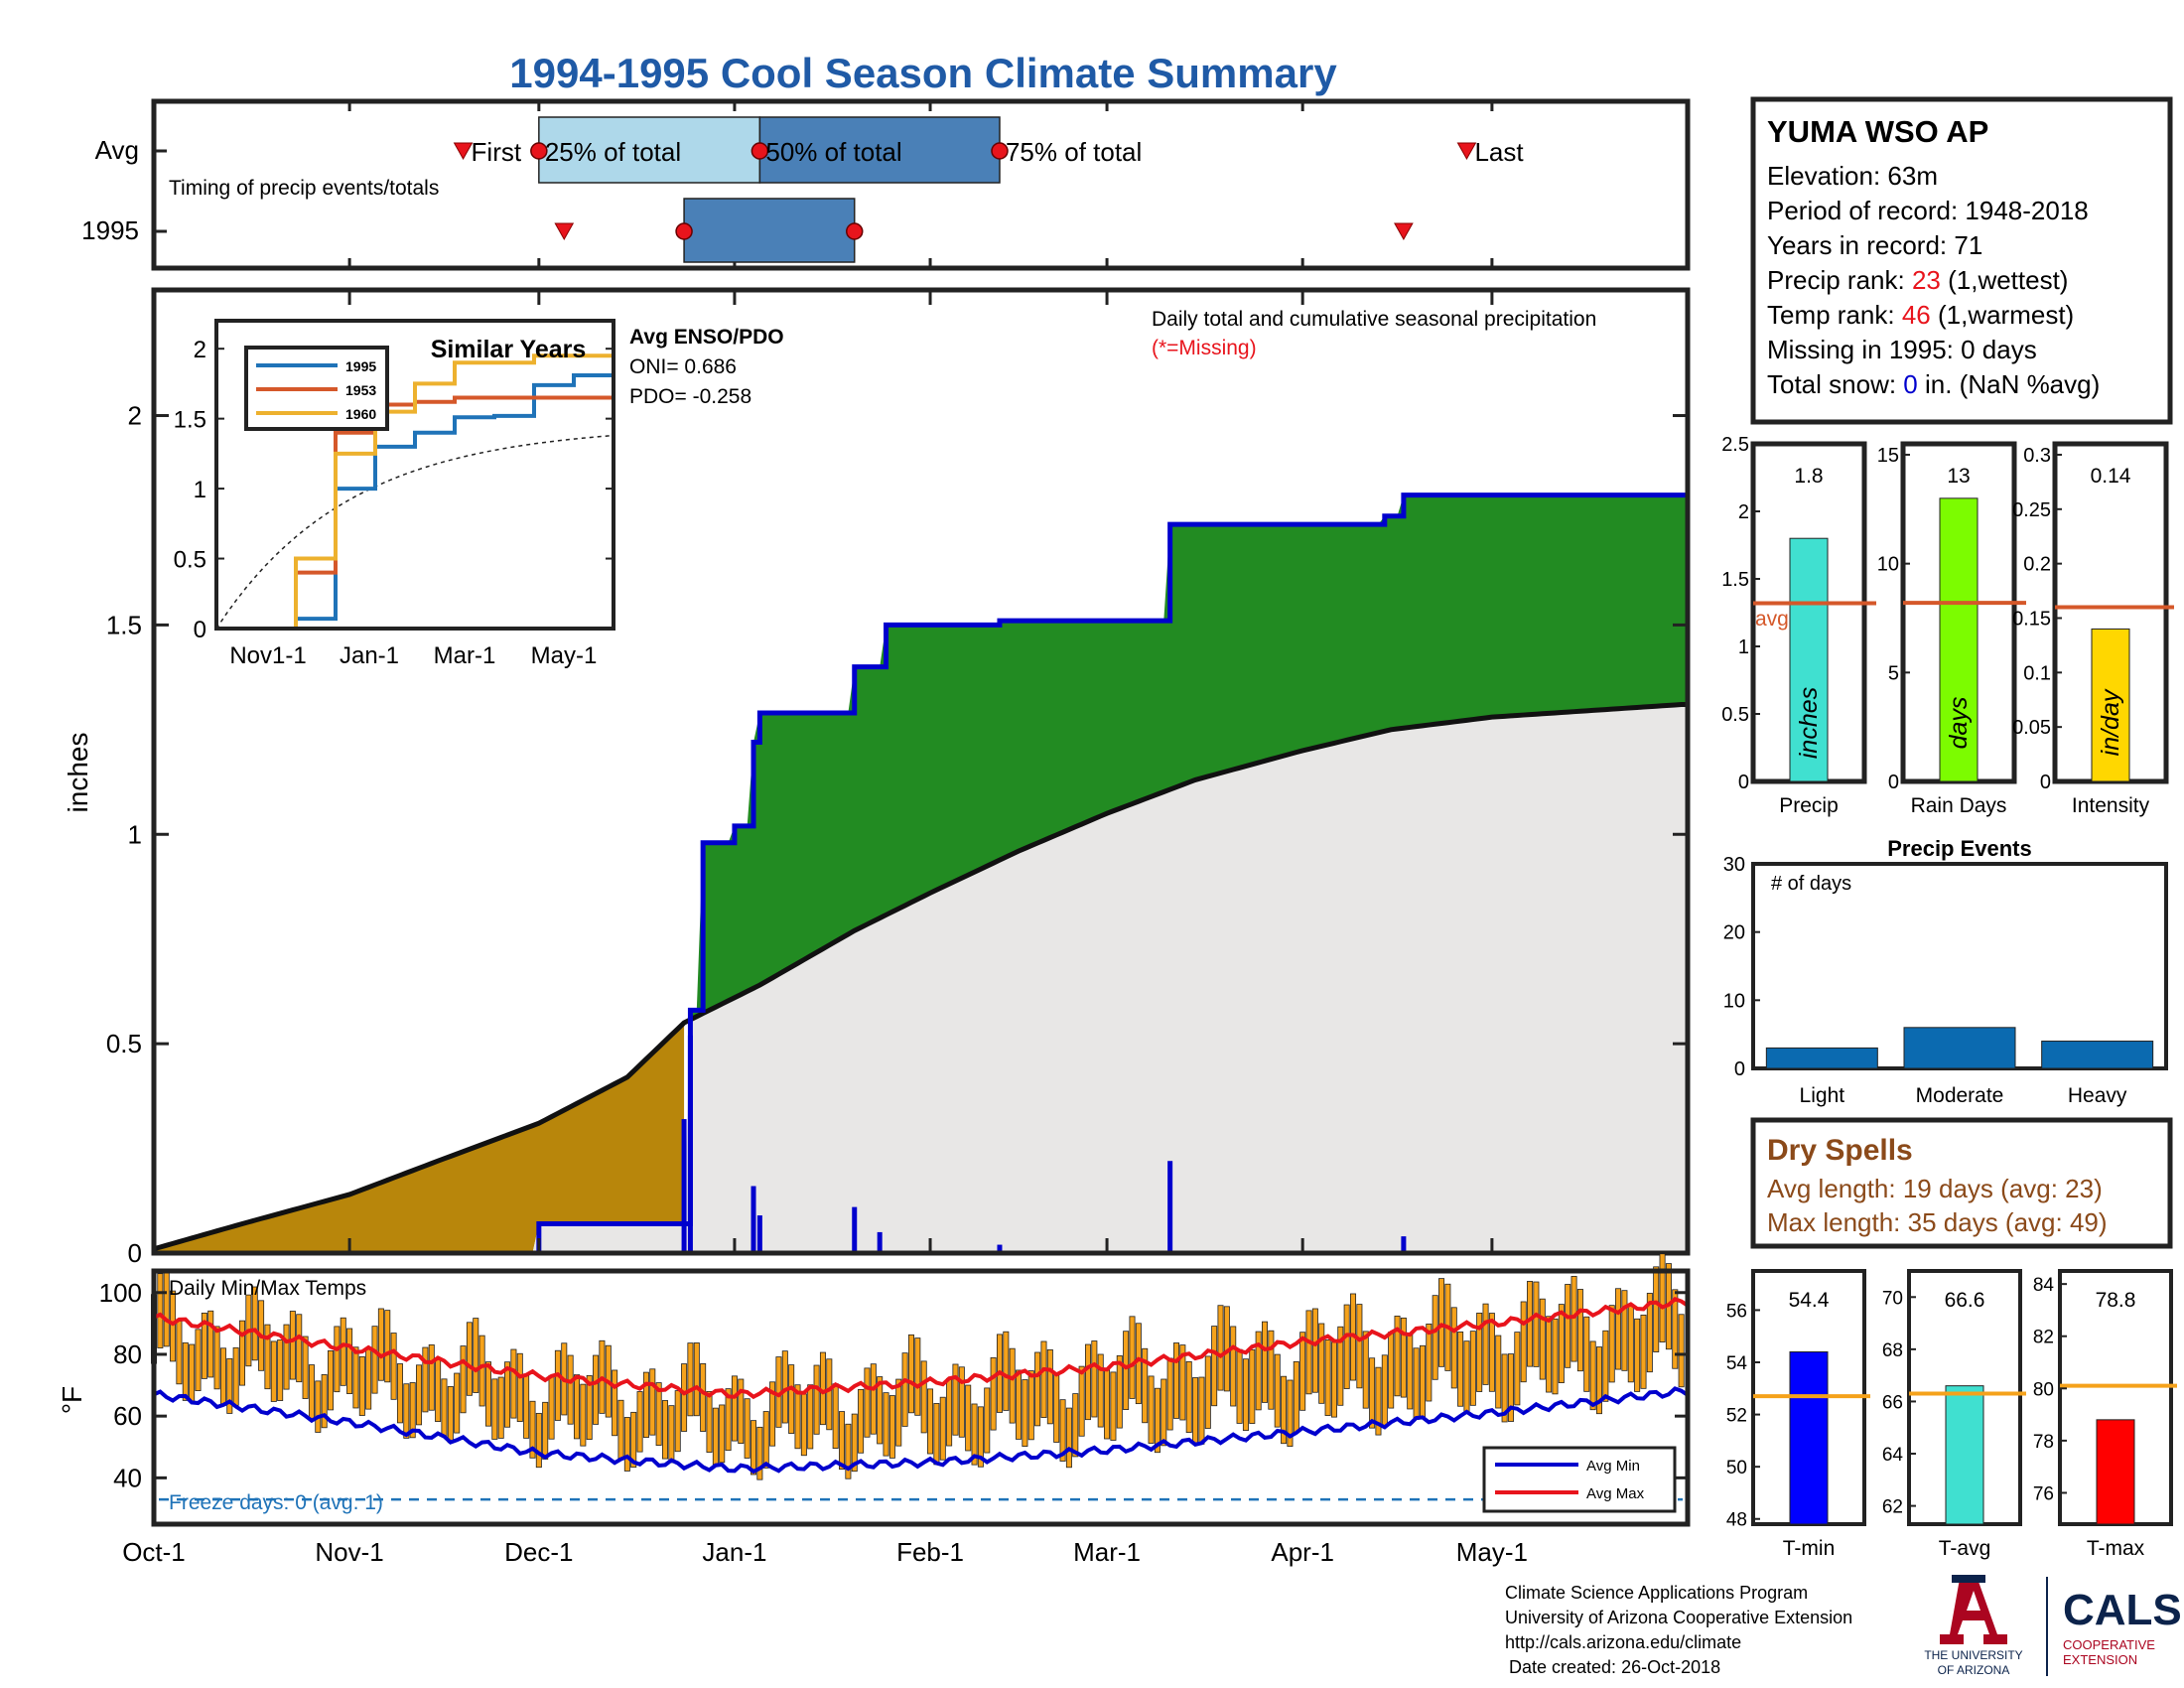  Describe the element at coordinates (2122, 1610) in the screenshot. I see `cals-logo-text: CALS` at that location.